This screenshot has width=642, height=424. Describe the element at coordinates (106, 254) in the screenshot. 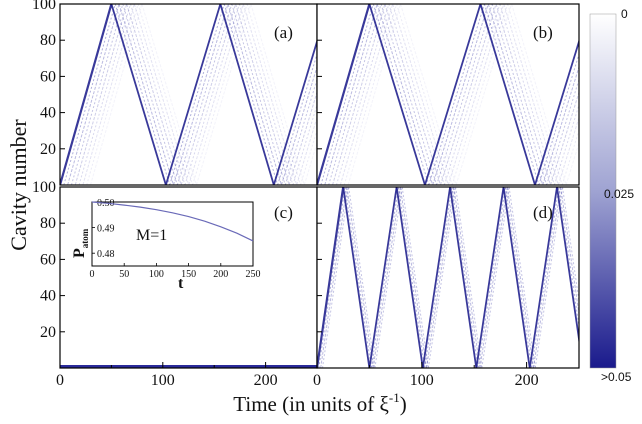

I see `inset-y-tick-label: 0.48` at that location.